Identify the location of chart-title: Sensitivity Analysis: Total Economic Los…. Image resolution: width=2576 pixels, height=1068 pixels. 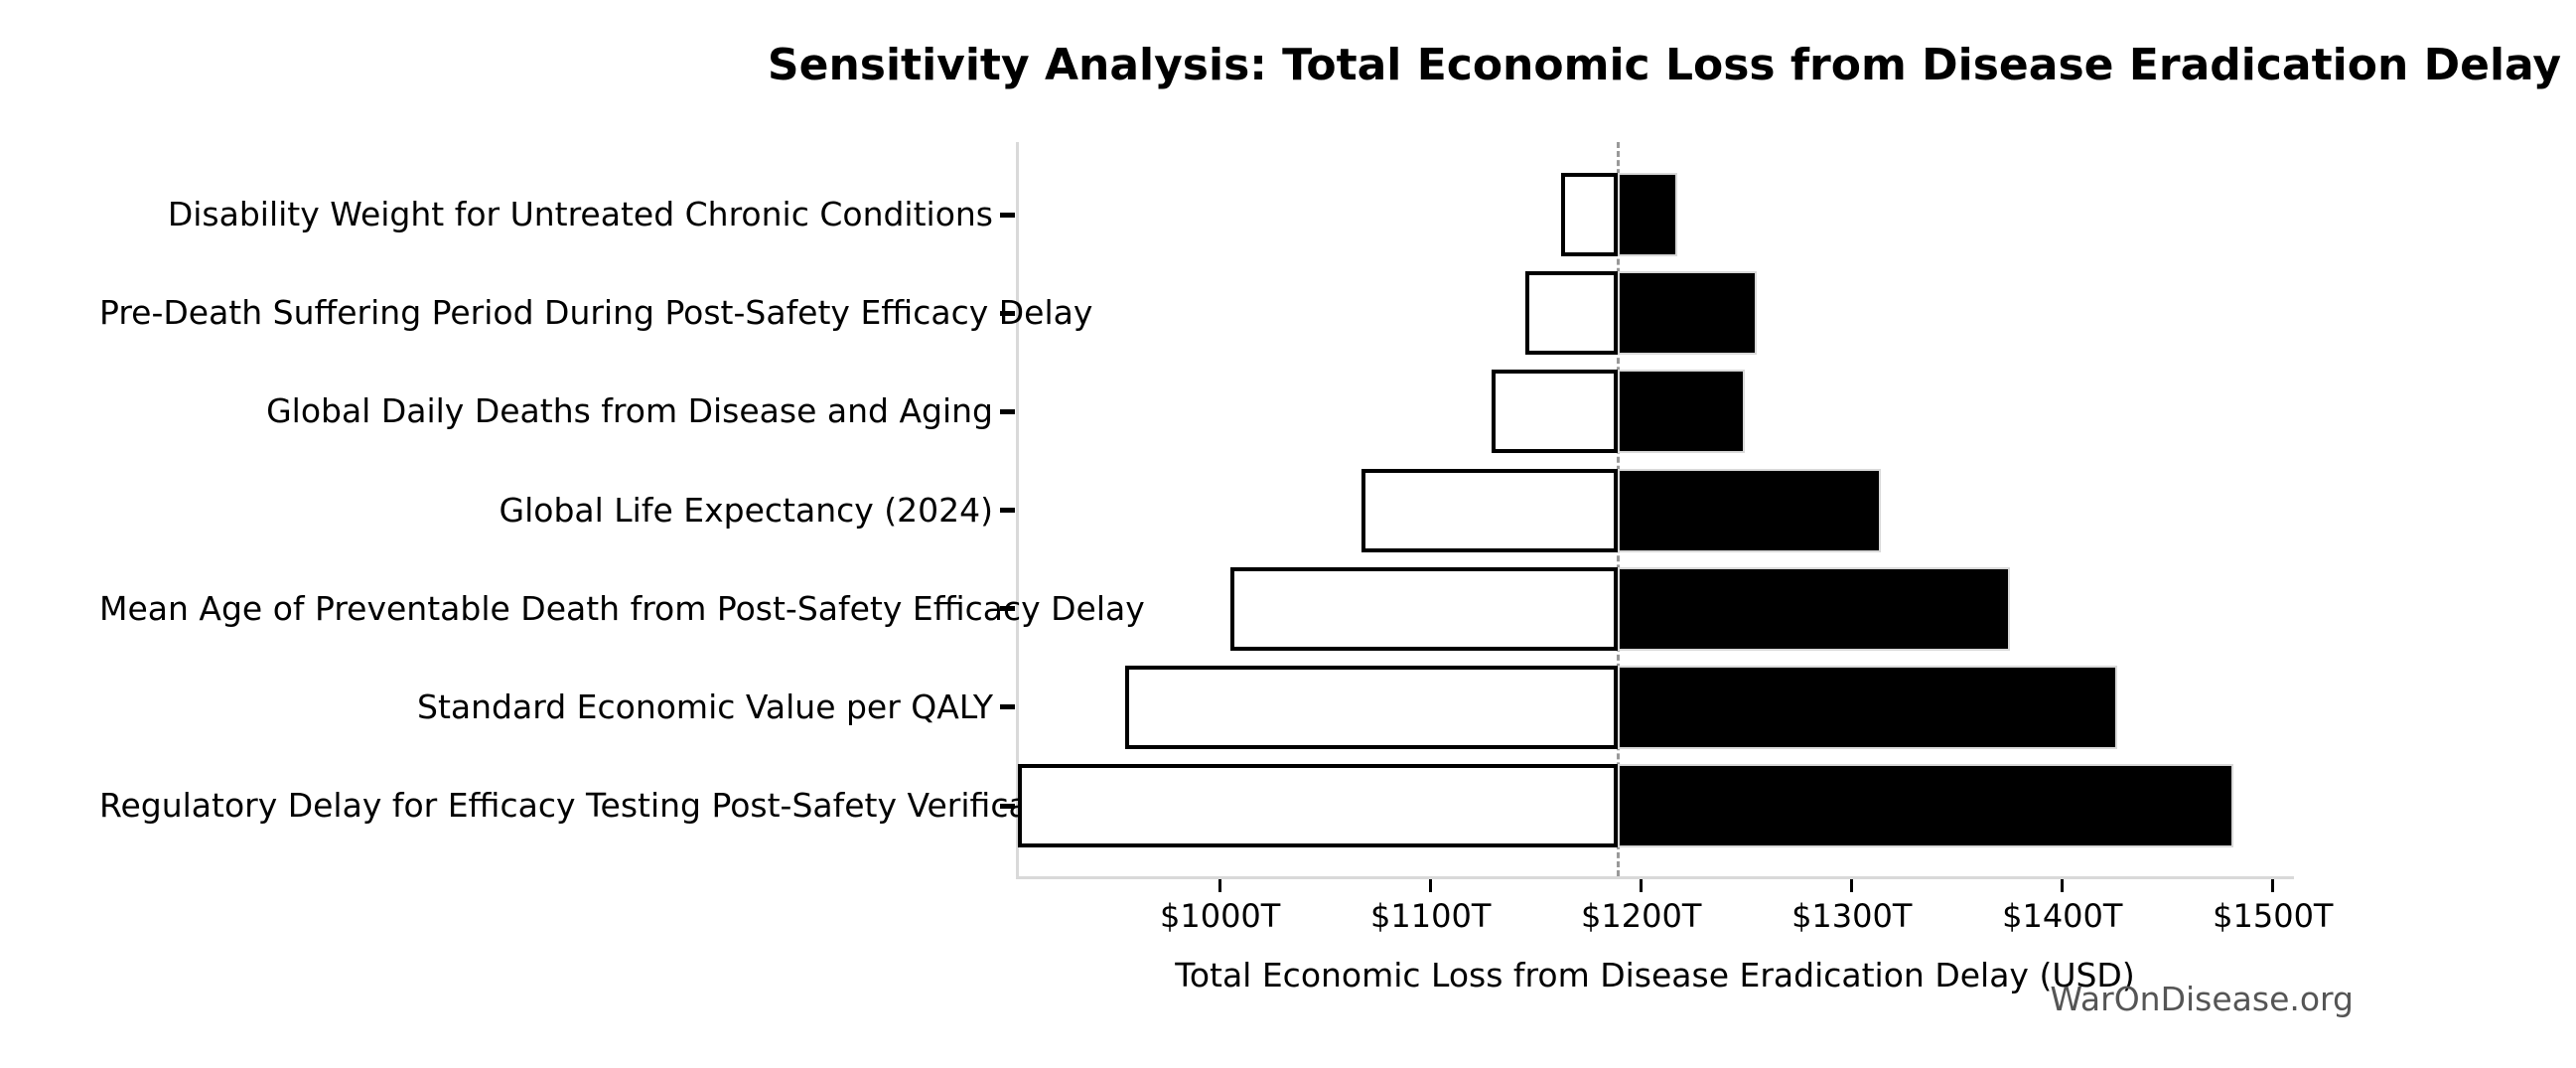
(1665, 65).